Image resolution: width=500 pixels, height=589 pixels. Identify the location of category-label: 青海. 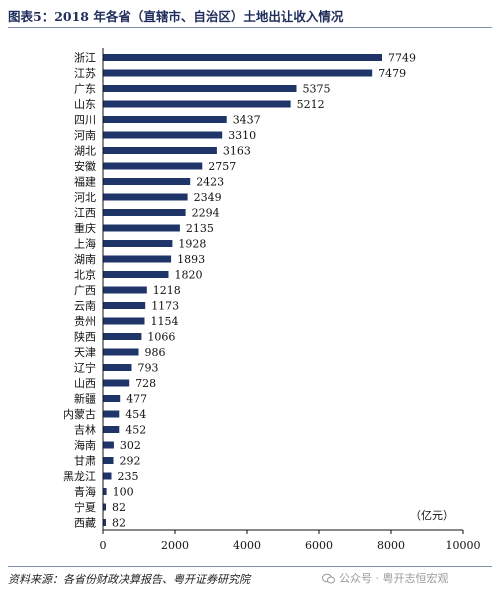
(85, 492).